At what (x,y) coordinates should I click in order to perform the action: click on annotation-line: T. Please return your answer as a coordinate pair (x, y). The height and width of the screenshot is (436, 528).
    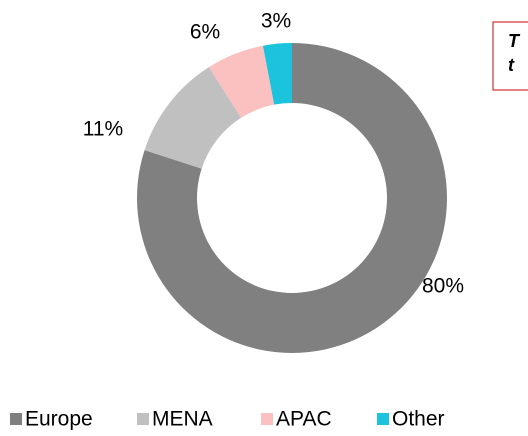
    Looking at the image, I should click on (514, 41).